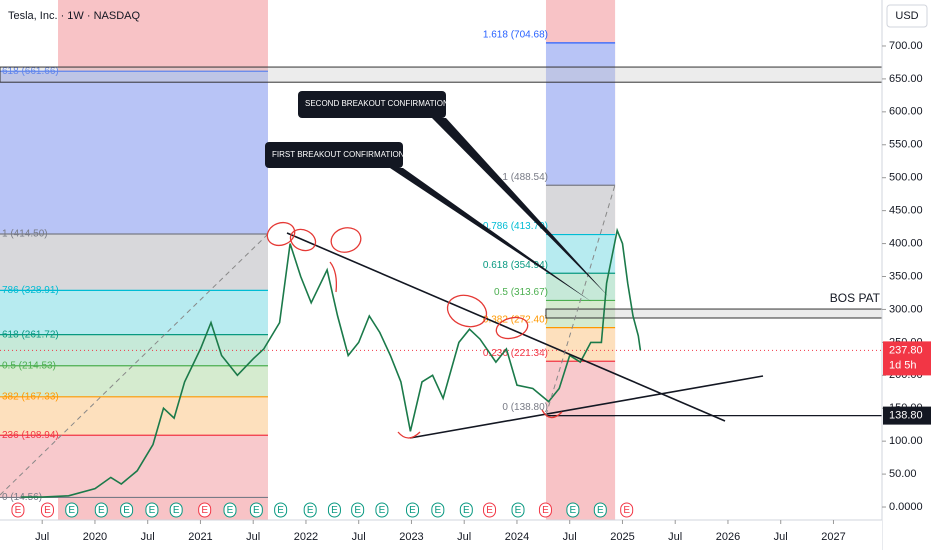 This screenshot has height=550, width=932. Describe the element at coordinates (833, 537) in the screenshot. I see `x-tick-label: 2027` at that location.